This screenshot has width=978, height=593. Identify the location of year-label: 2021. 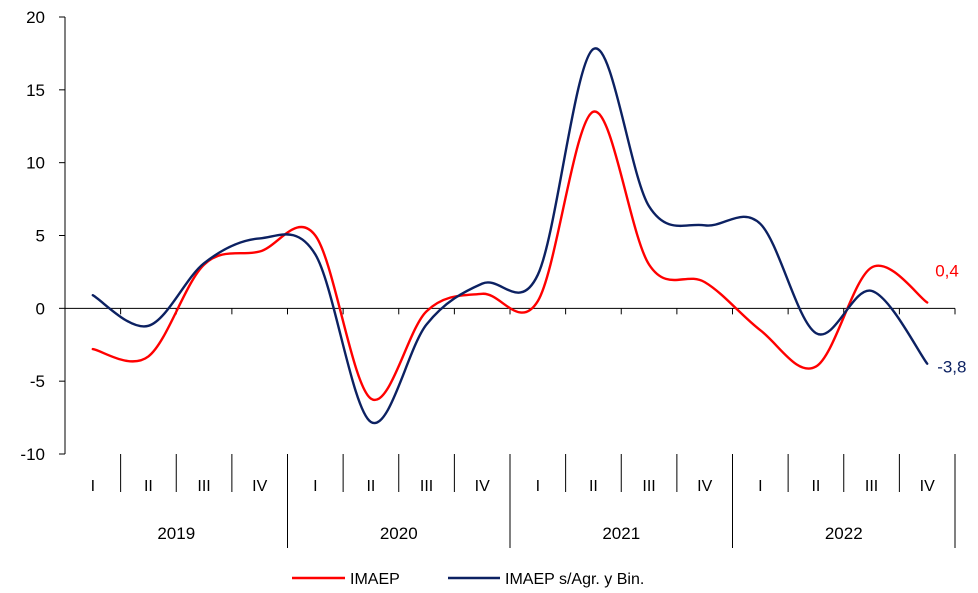
(621, 533).